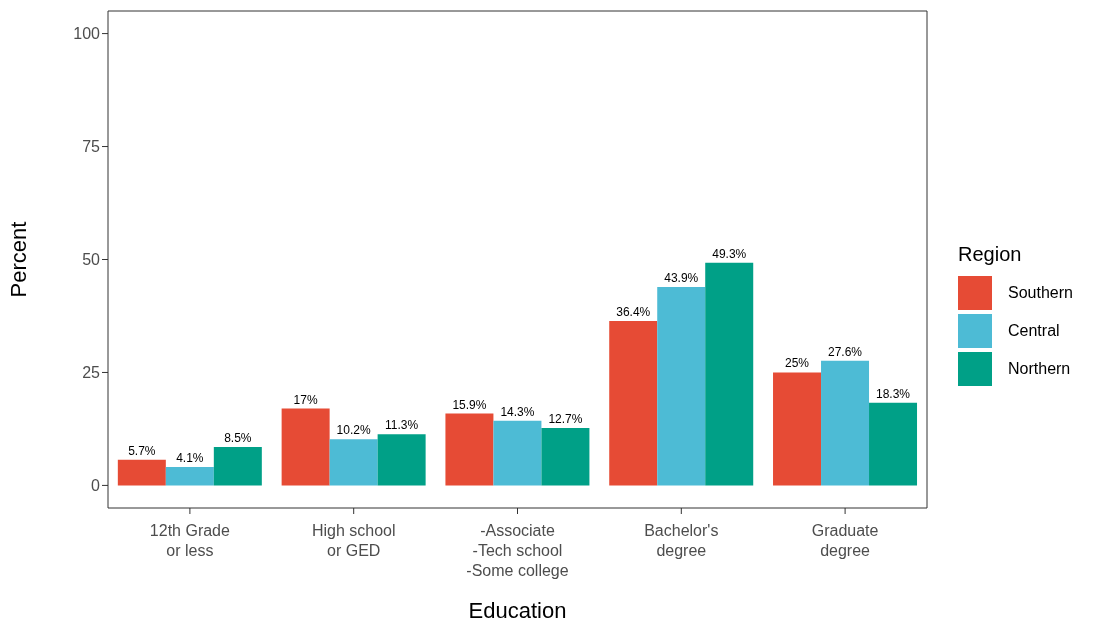 The height and width of the screenshot is (625, 1112). What do you see at coordinates (633, 311) in the screenshot?
I see `data-label: 36.4%` at bounding box center [633, 311].